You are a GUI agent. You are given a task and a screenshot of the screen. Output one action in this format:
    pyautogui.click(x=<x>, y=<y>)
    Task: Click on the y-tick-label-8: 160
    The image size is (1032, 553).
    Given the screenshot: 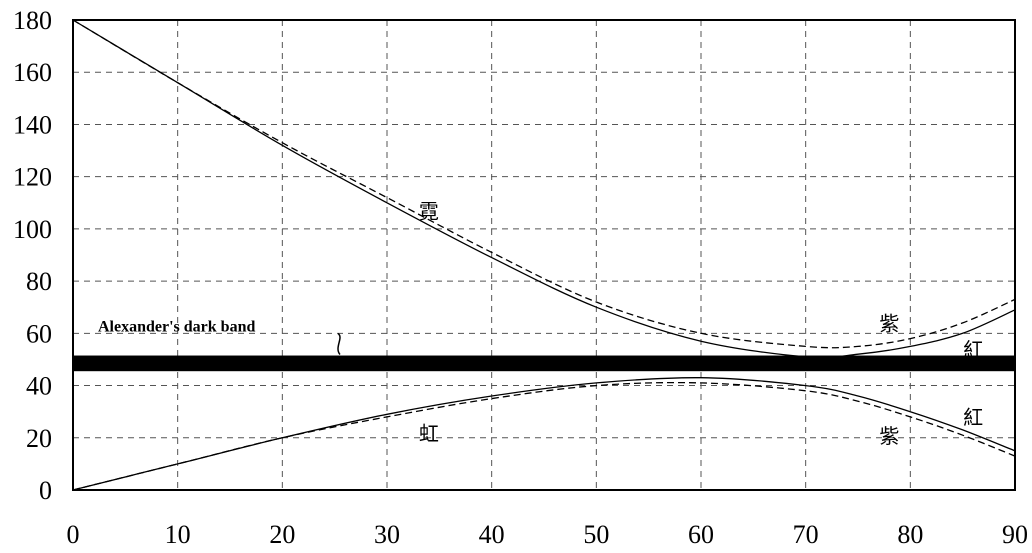 What is the action you would take?
    pyautogui.click(x=32, y=72)
    